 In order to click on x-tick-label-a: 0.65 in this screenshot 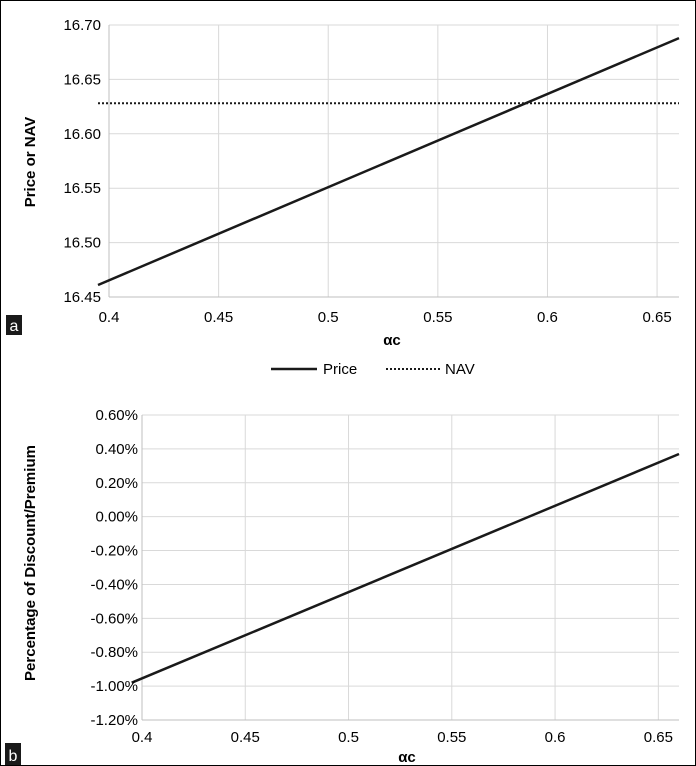, I will do `click(656, 317)`.